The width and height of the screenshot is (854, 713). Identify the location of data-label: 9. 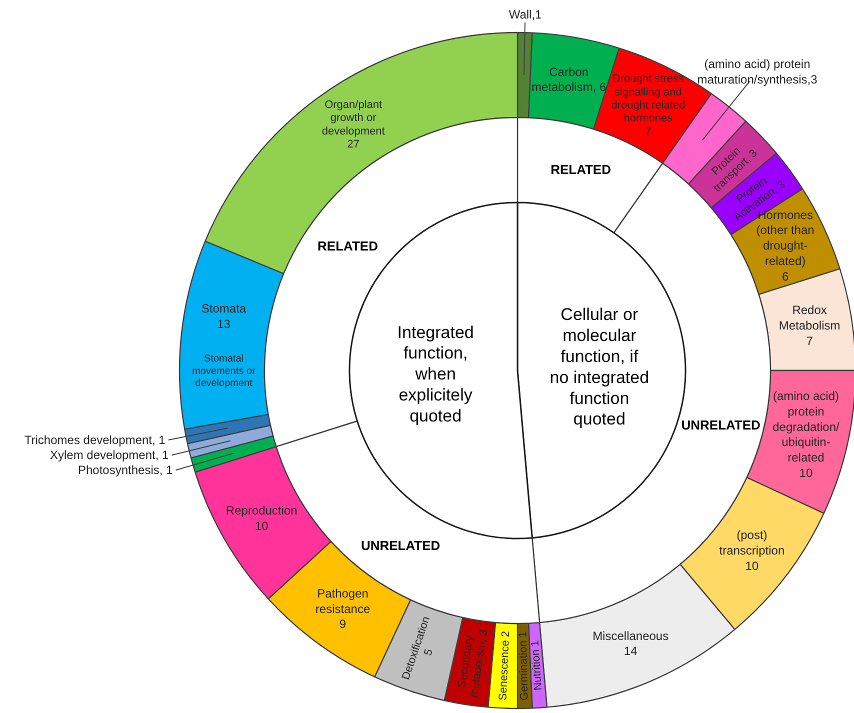
(342, 624).